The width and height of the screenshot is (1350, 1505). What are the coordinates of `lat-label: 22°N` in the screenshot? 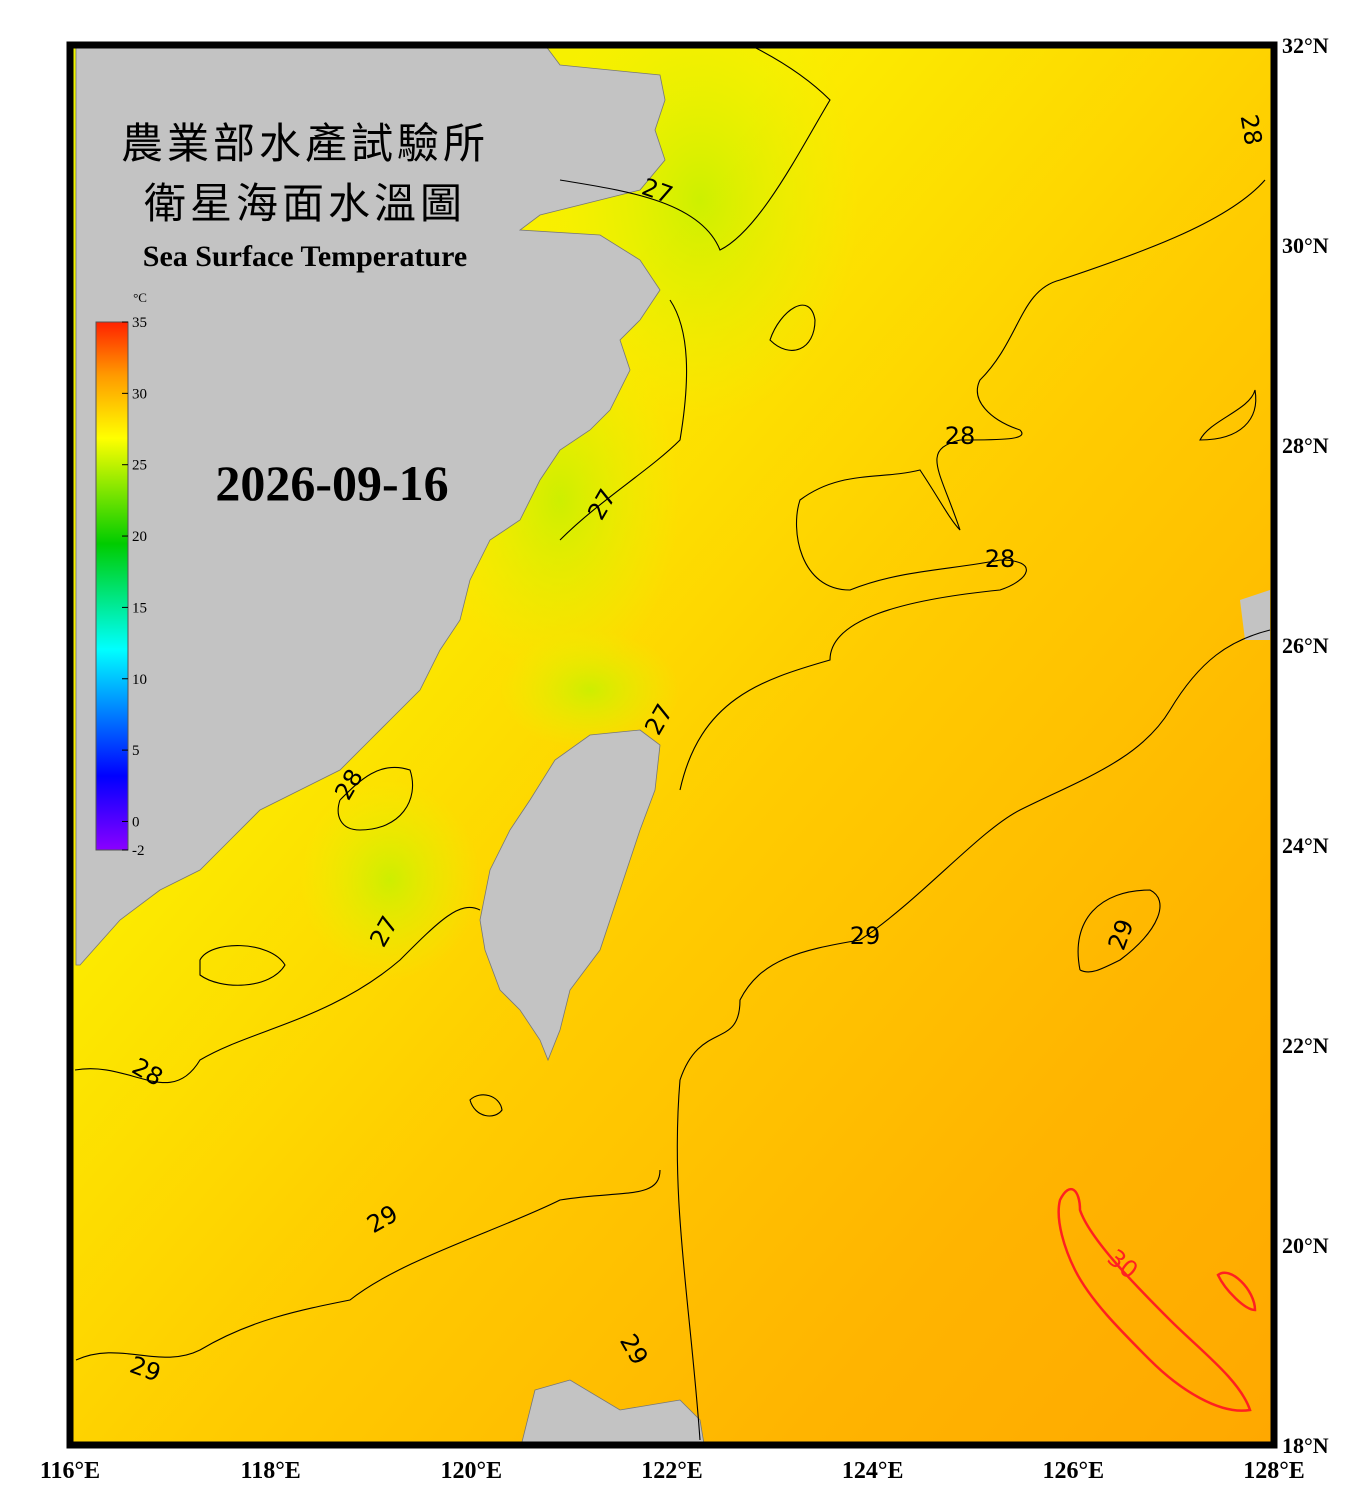 It's located at (1305, 1045).